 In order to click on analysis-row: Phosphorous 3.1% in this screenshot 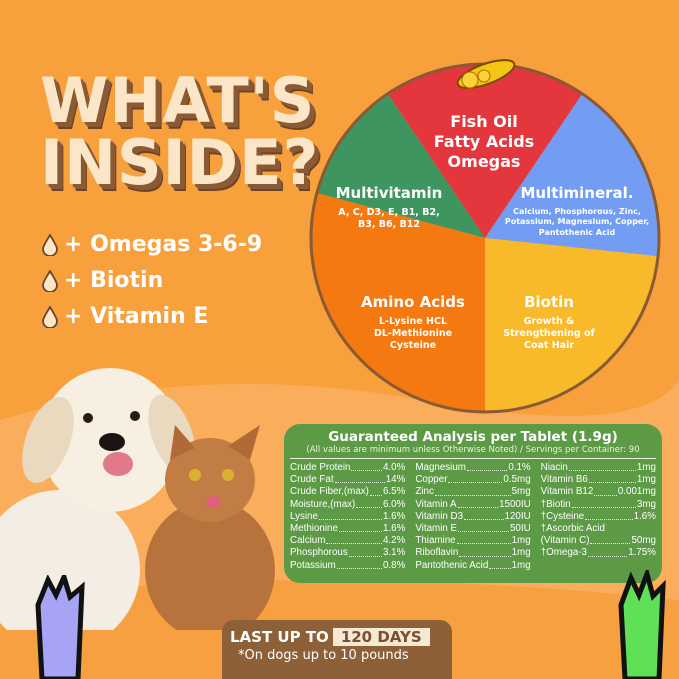, I will do `click(347, 553)`.